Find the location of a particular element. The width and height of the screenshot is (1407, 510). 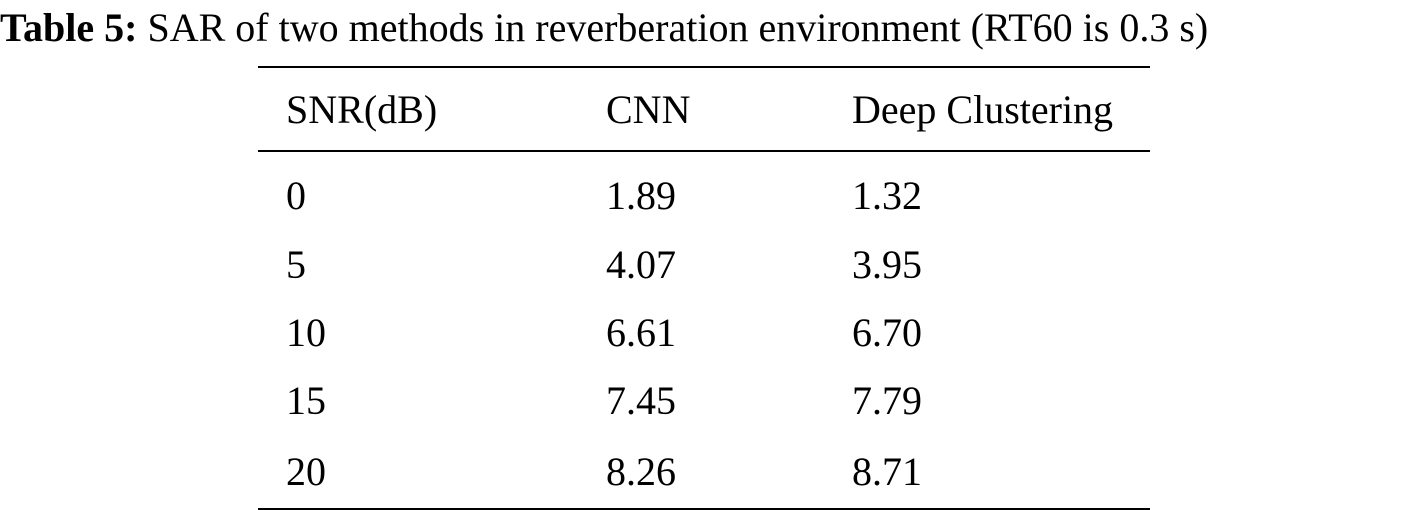

cell-cnn: 4.07 is located at coordinates (641, 264).